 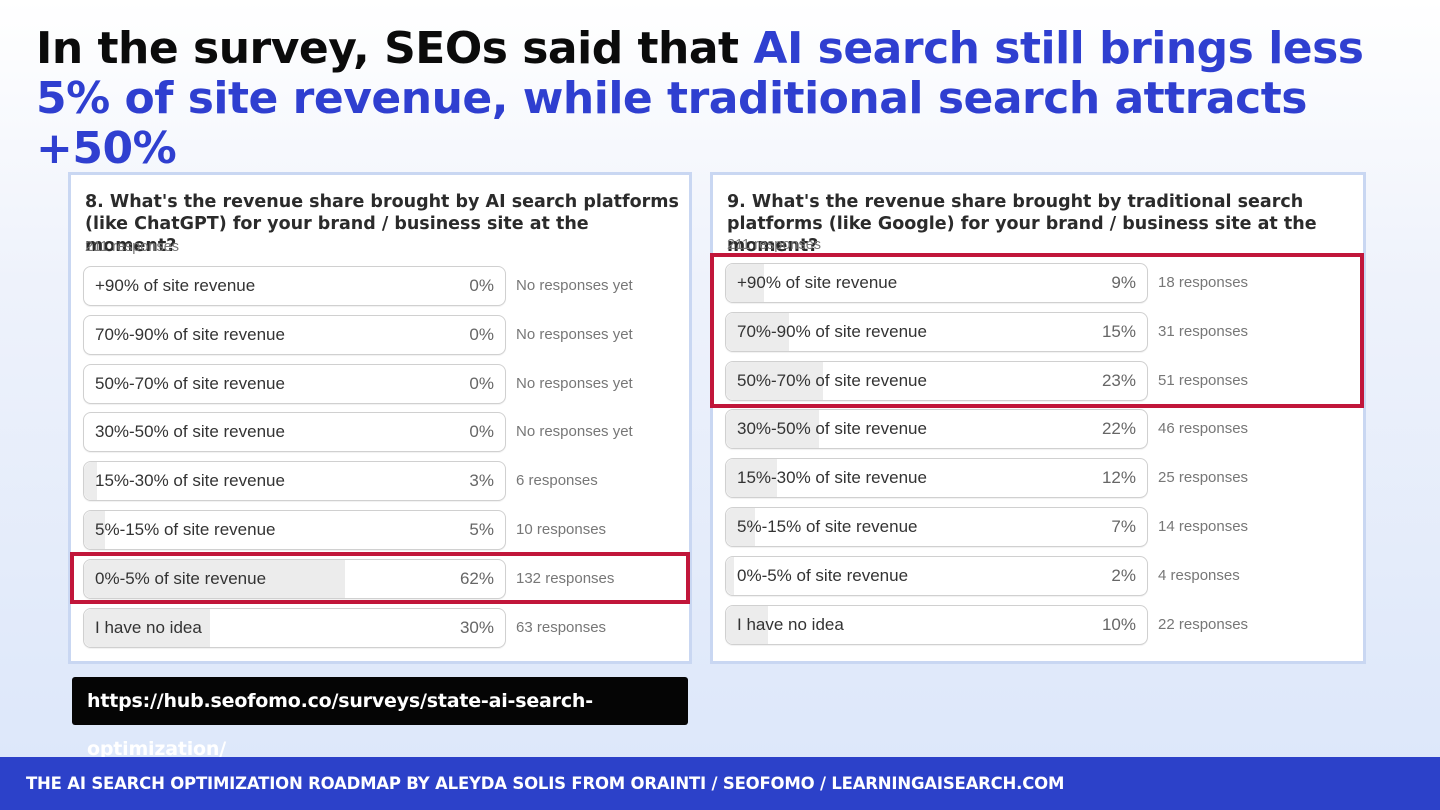 What do you see at coordinates (481, 481) in the screenshot?
I see `answer-percentage: 3%` at bounding box center [481, 481].